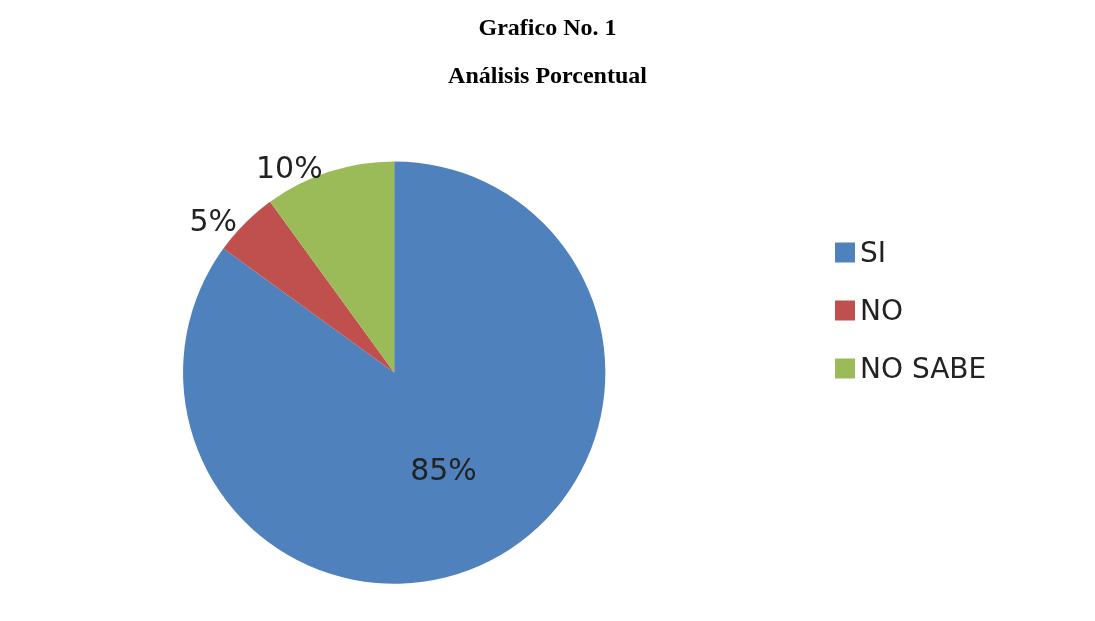  Describe the element at coordinates (548, 75) in the screenshot. I see `chart-subtitle: Análisis Porcentual` at that location.